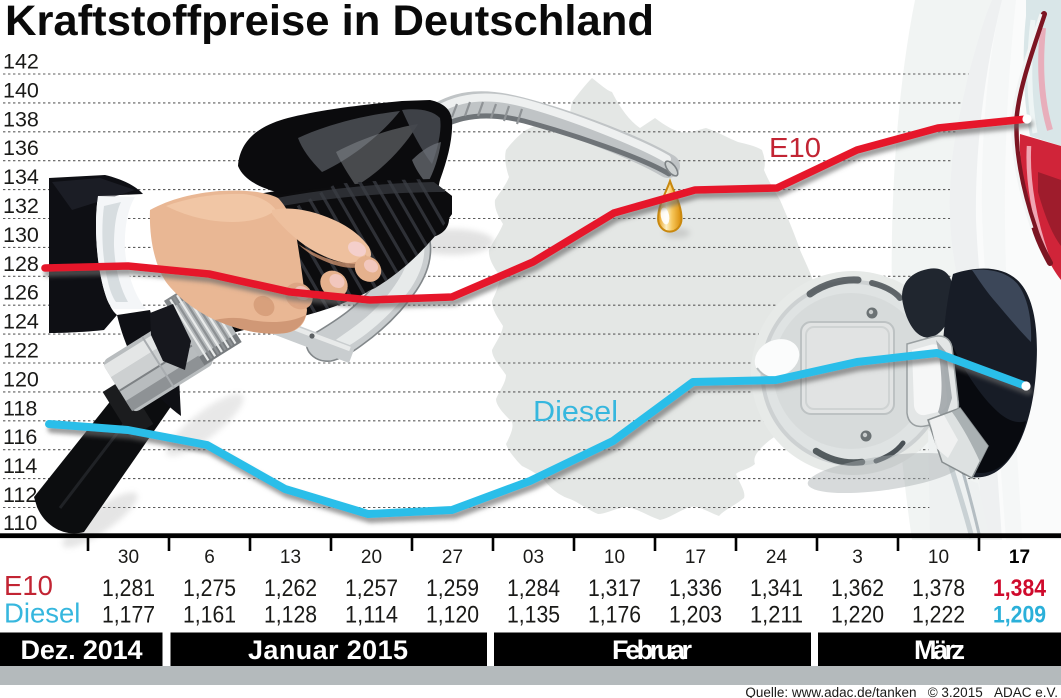  Describe the element at coordinates (652, 650) in the screenshot. I see `svg-text: Februar` at that location.